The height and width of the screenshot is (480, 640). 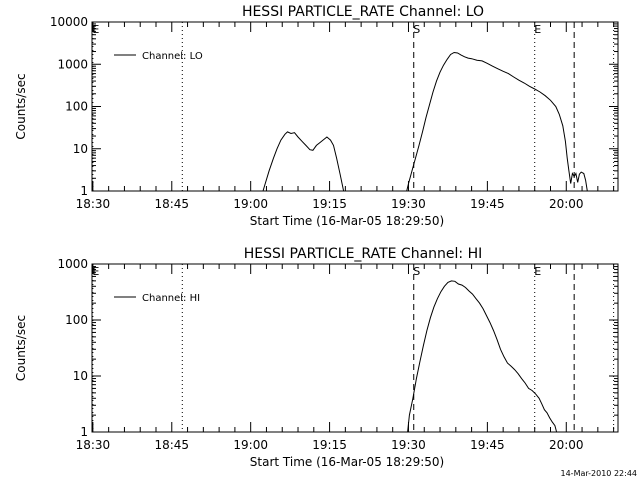 I want to click on x-tick-label-hi: 20:00, so click(x=566, y=445).